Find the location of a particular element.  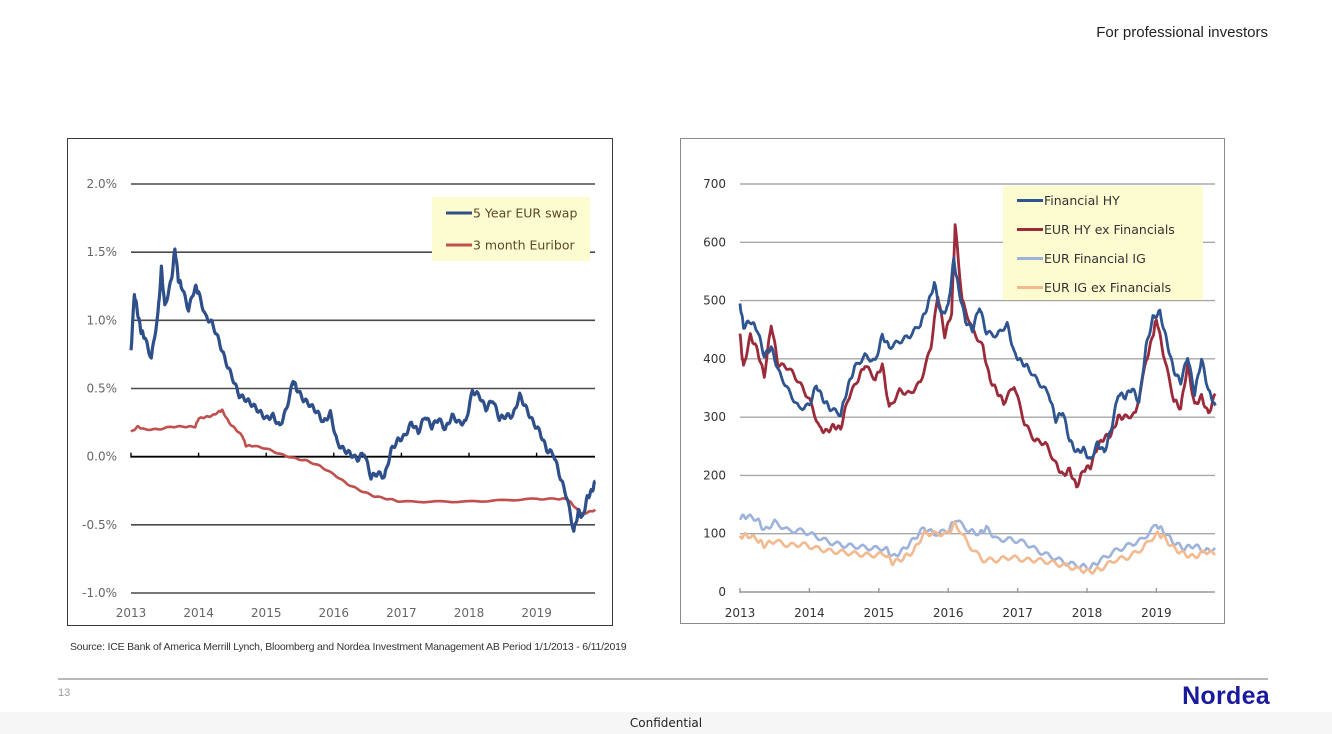

y-tick-label: 100 is located at coordinates (714, 534).